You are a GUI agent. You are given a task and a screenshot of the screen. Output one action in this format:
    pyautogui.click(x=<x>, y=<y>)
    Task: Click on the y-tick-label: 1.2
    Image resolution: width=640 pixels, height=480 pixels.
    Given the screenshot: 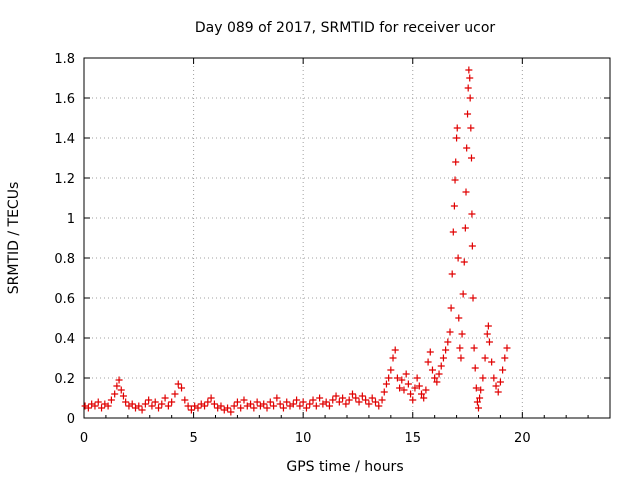 What is the action you would take?
    pyautogui.click(x=64, y=179)
    